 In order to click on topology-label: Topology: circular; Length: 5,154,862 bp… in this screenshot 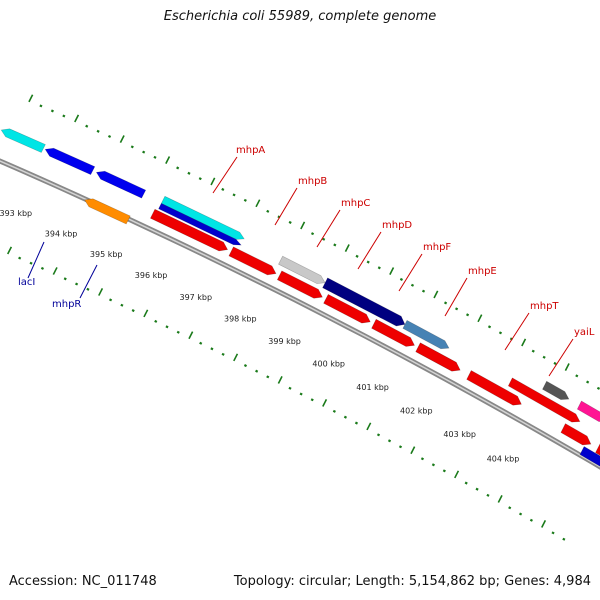, I will do `click(412, 581)`.